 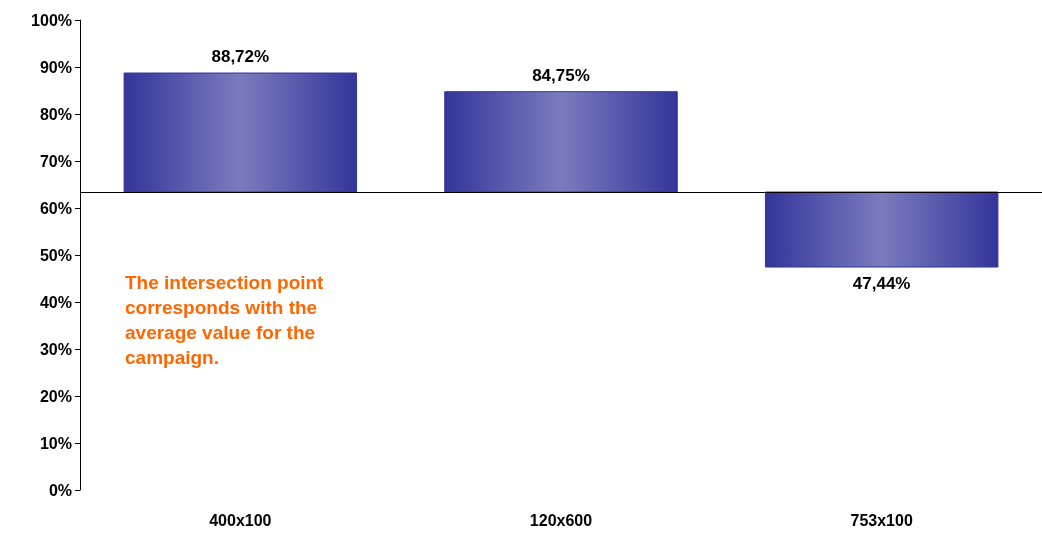 I want to click on x-tick-label: 400x100, so click(x=240, y=520).